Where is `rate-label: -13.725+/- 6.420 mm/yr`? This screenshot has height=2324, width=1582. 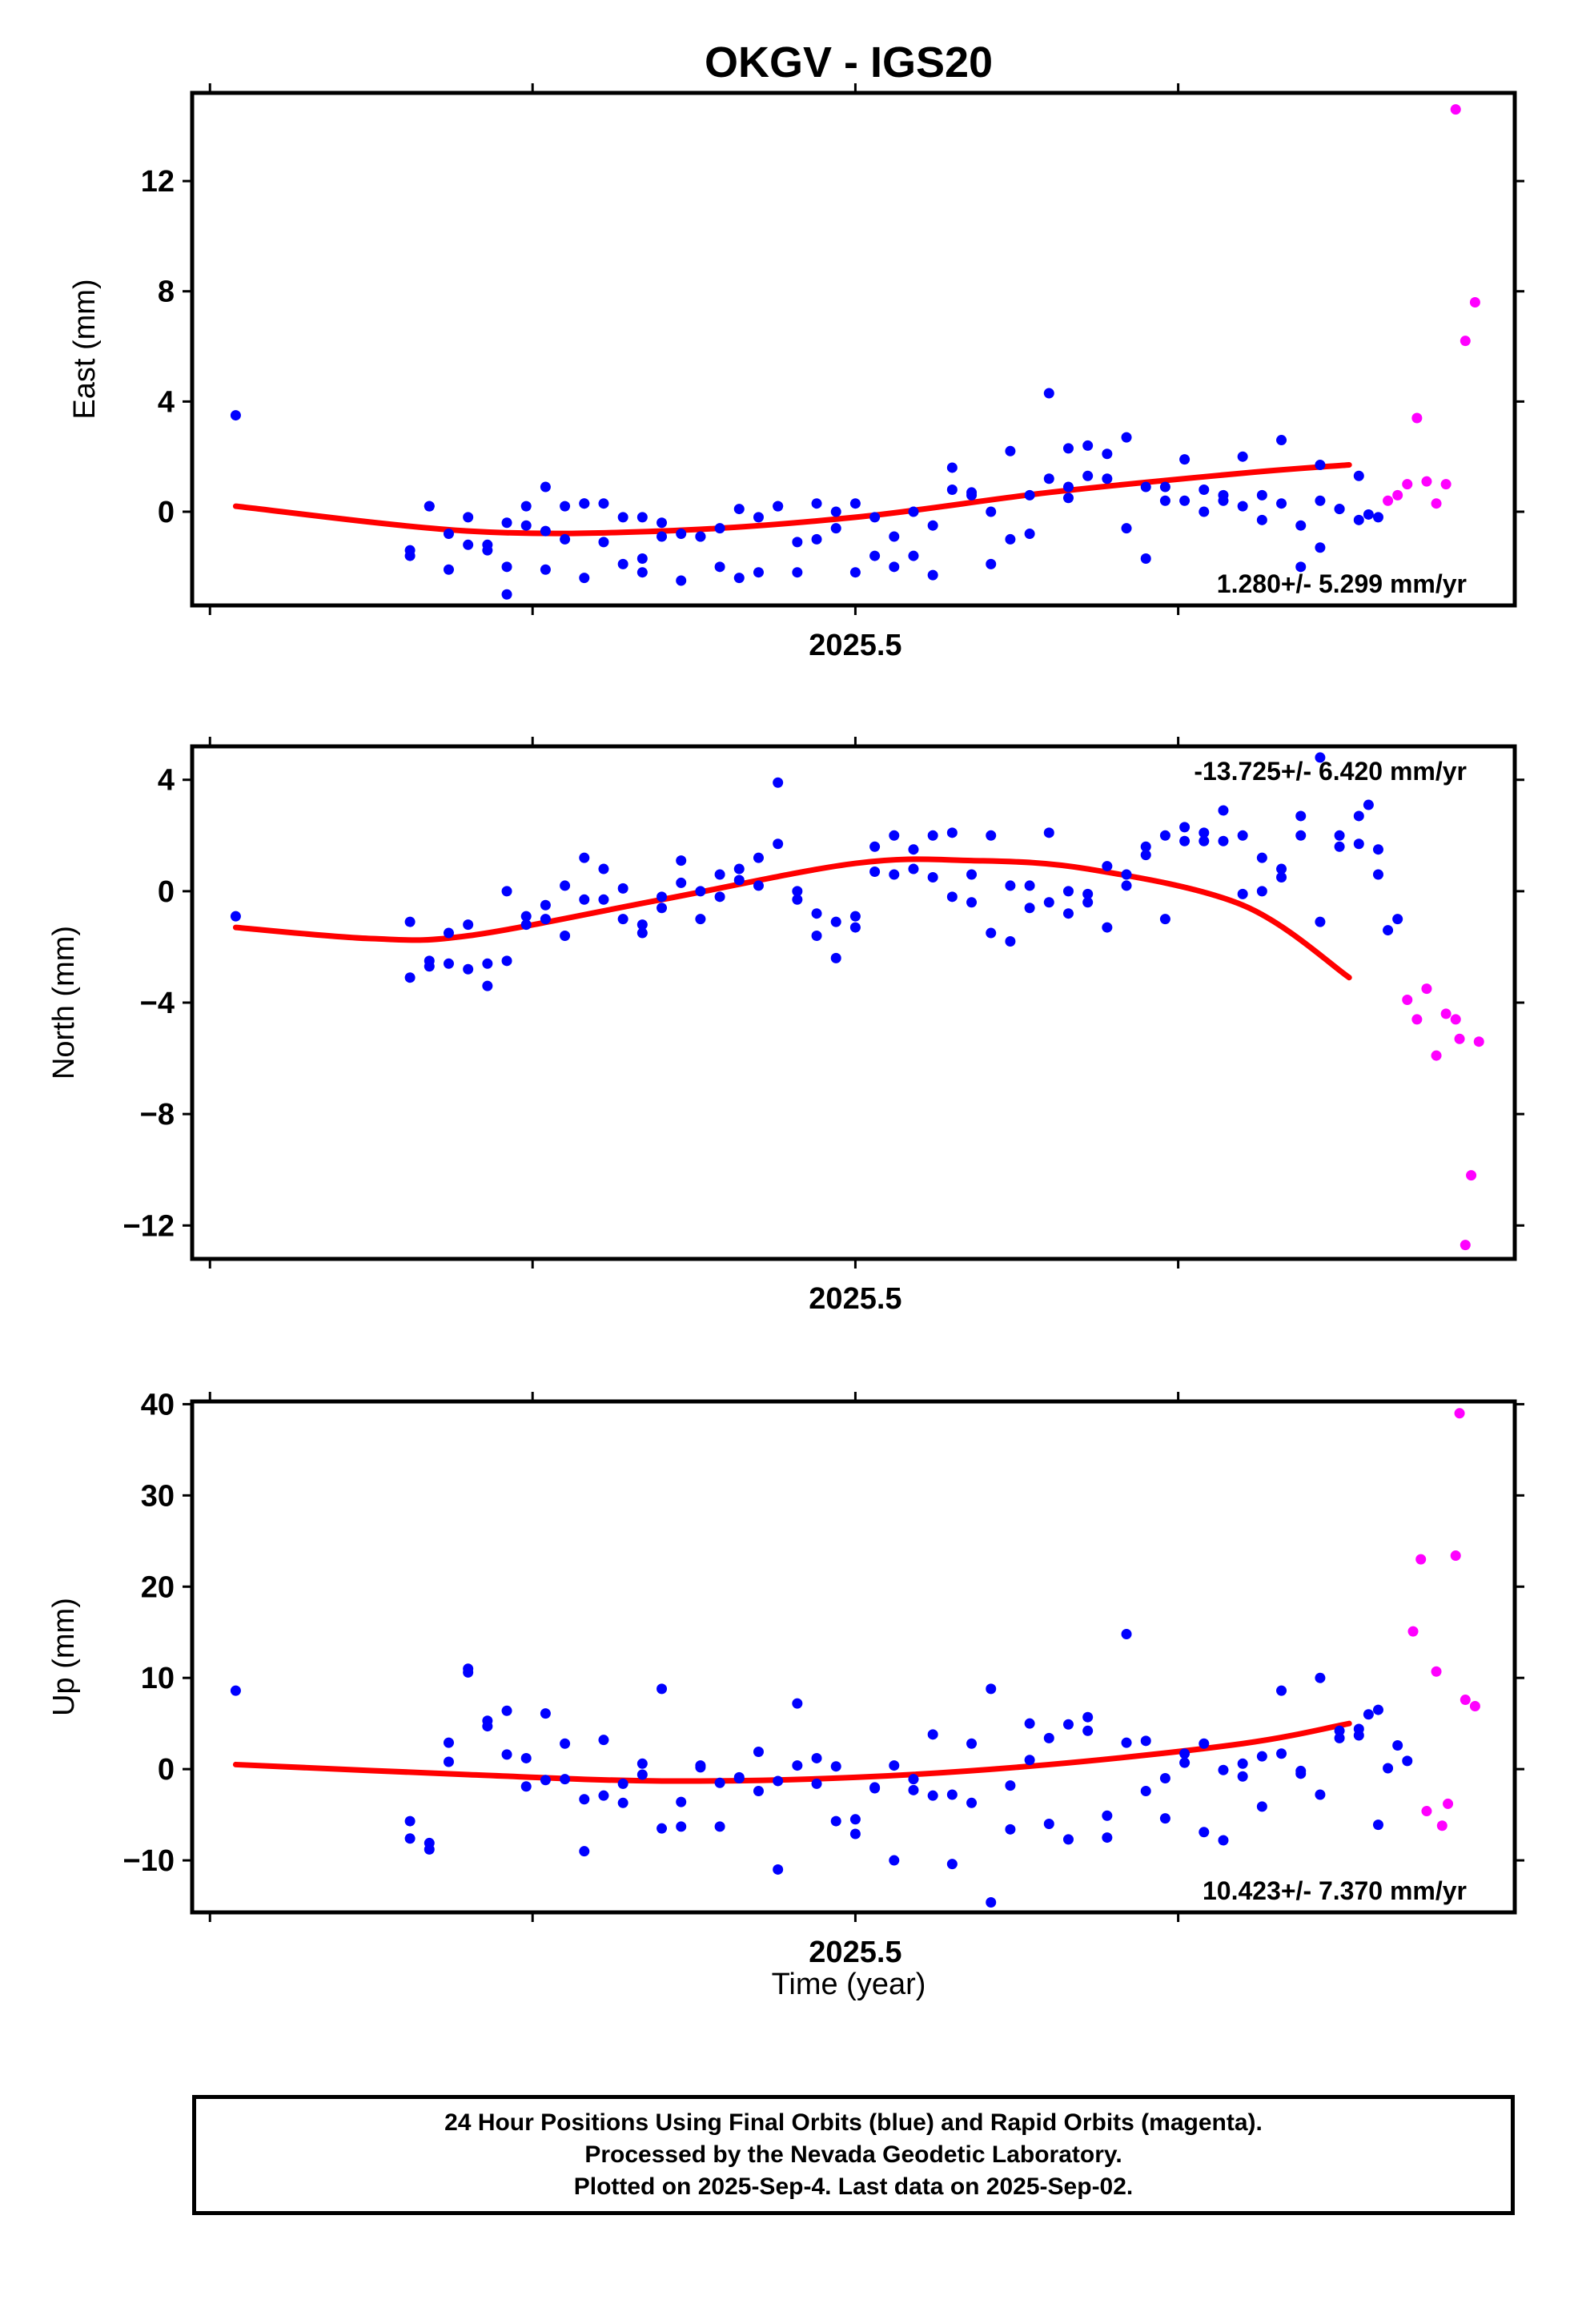
rate-label: -13.725+/- 6.420 mm/yr is located at coordinates (1330, 772).